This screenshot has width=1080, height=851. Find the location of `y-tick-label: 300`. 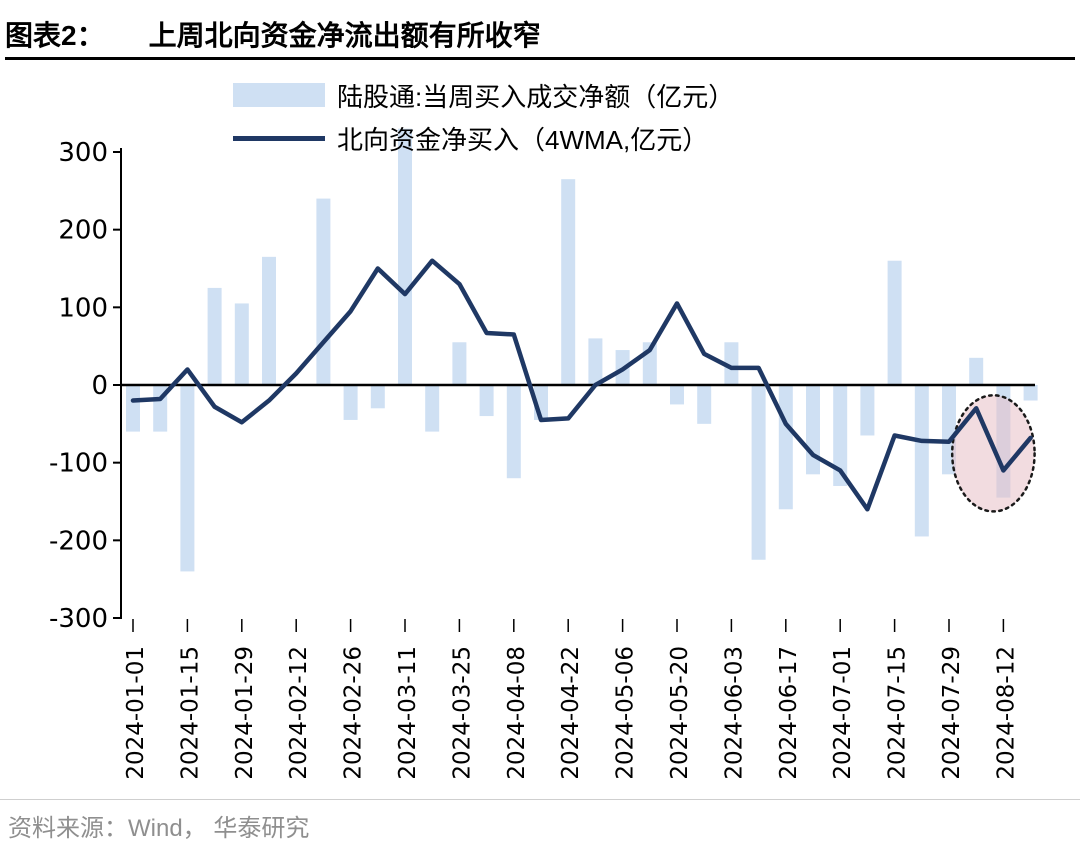

y-tick-label: 300 is located at coordinates (83, 153).